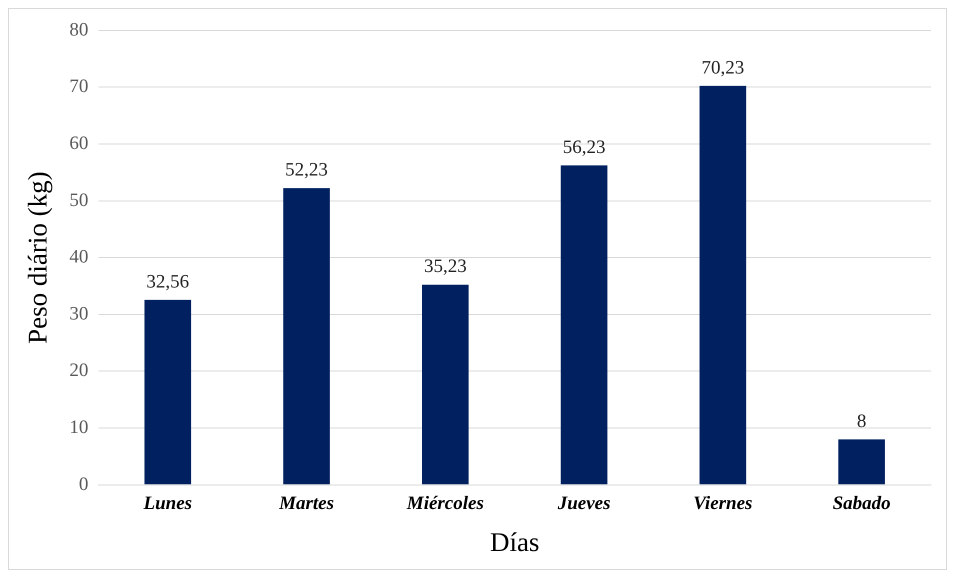 The height and width of the screenshot is (578, 955). Describe the element at coordinates (584, 147) in the screenshot. I see `data-label: 56,23` at that location.